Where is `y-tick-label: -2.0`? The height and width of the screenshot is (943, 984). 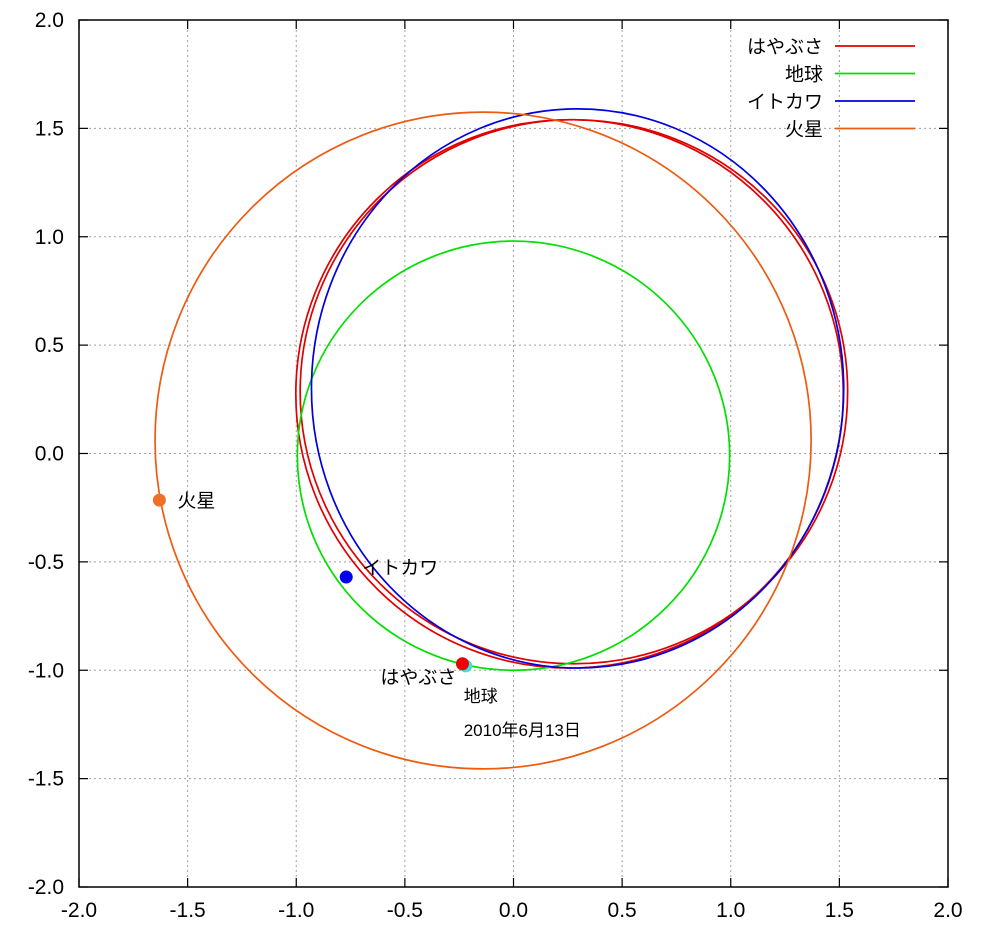
y-tick-label: -2.0 is located at coordinates (46, 887).